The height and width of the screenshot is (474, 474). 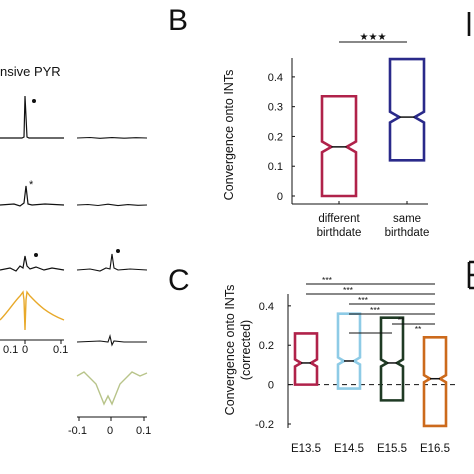 What do you see at coordinates (246, 350) in the screenshot?
I see `y-axis-label-2: (corrected)` at bounding box center [246, 350].